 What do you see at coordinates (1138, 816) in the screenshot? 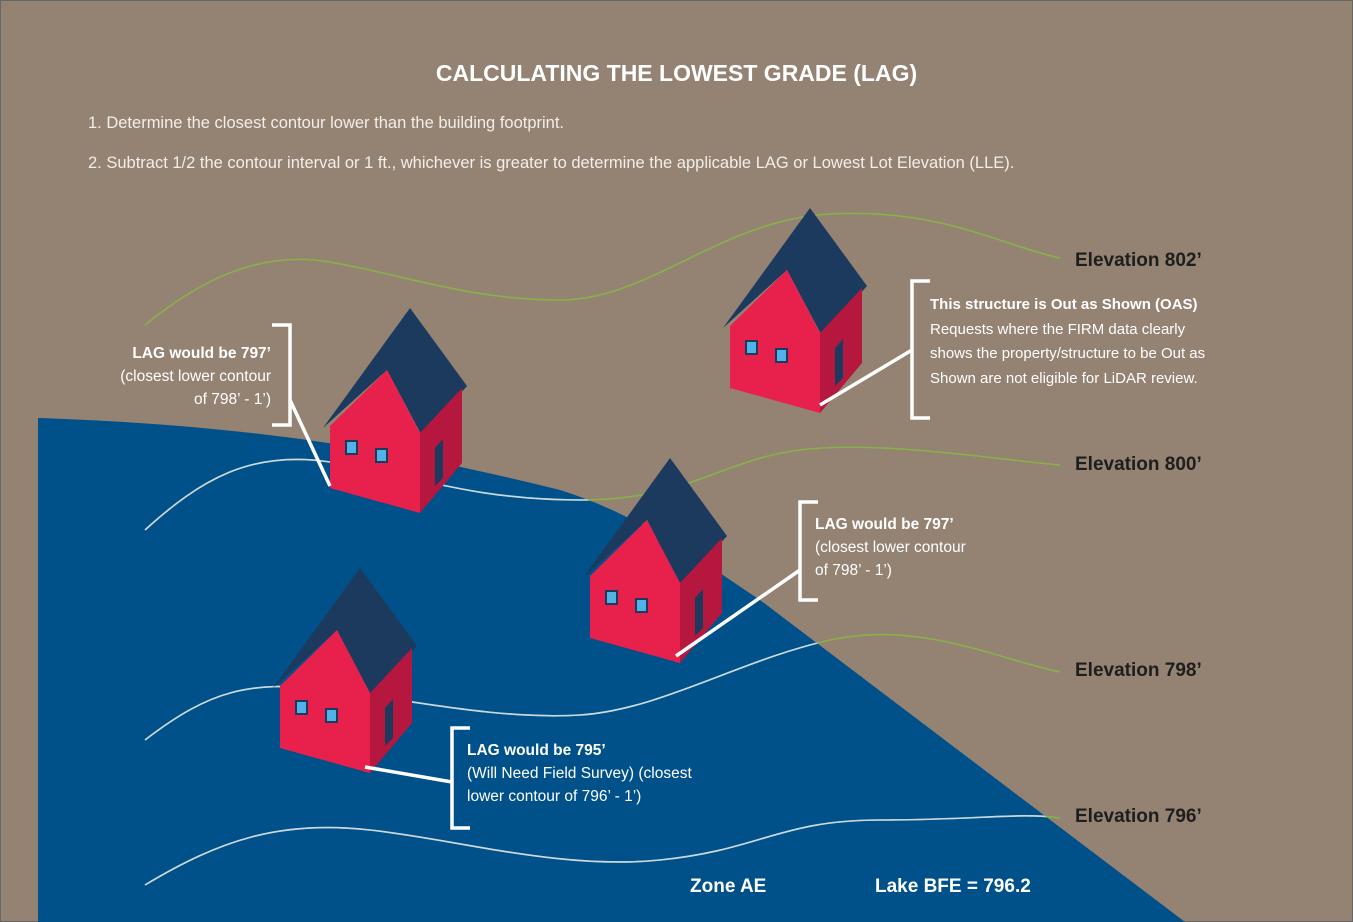
I see `elevation-label: Elevation 796’` at bounding box center [1138, 816].